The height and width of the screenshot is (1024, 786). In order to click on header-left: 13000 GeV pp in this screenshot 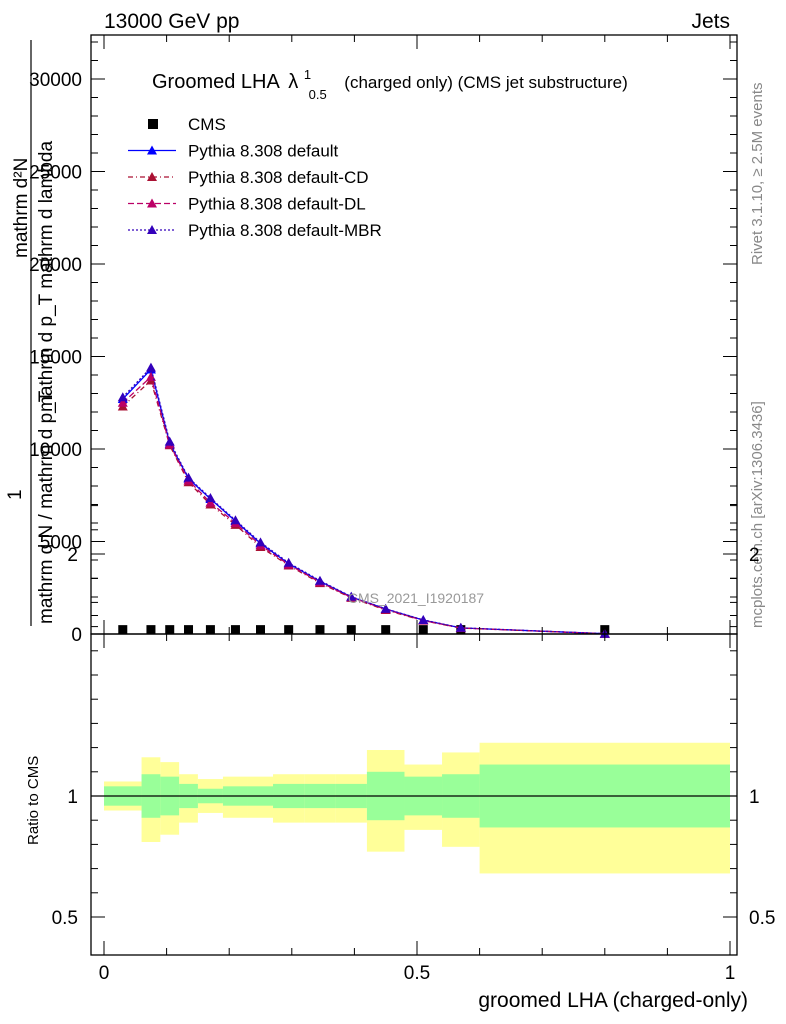, I will do `click(171, 21)`.